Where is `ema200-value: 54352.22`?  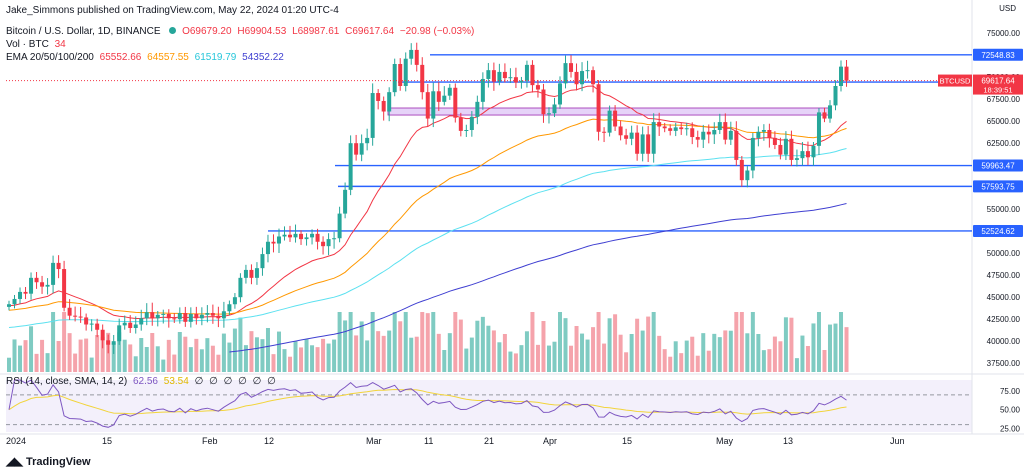
ema200-value: 54352.22 is located at coordinates (263, 57).